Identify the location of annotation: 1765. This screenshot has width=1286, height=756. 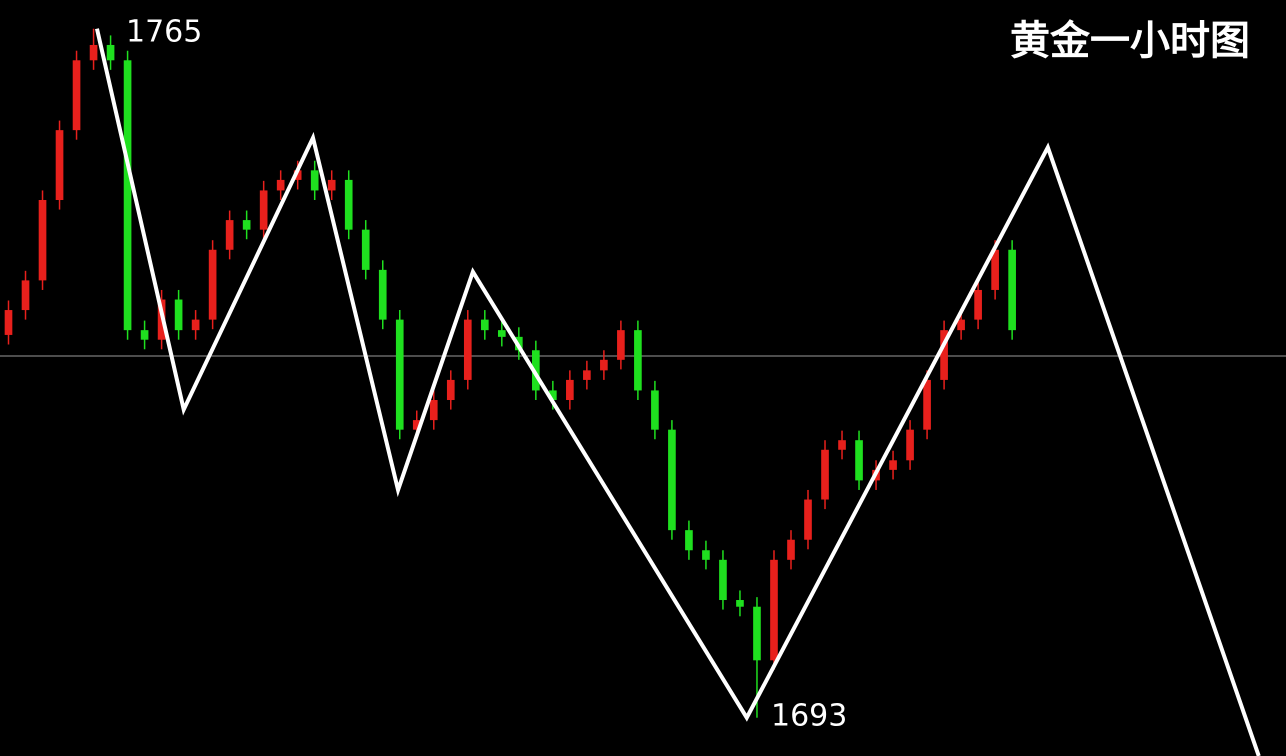
(164, 32).